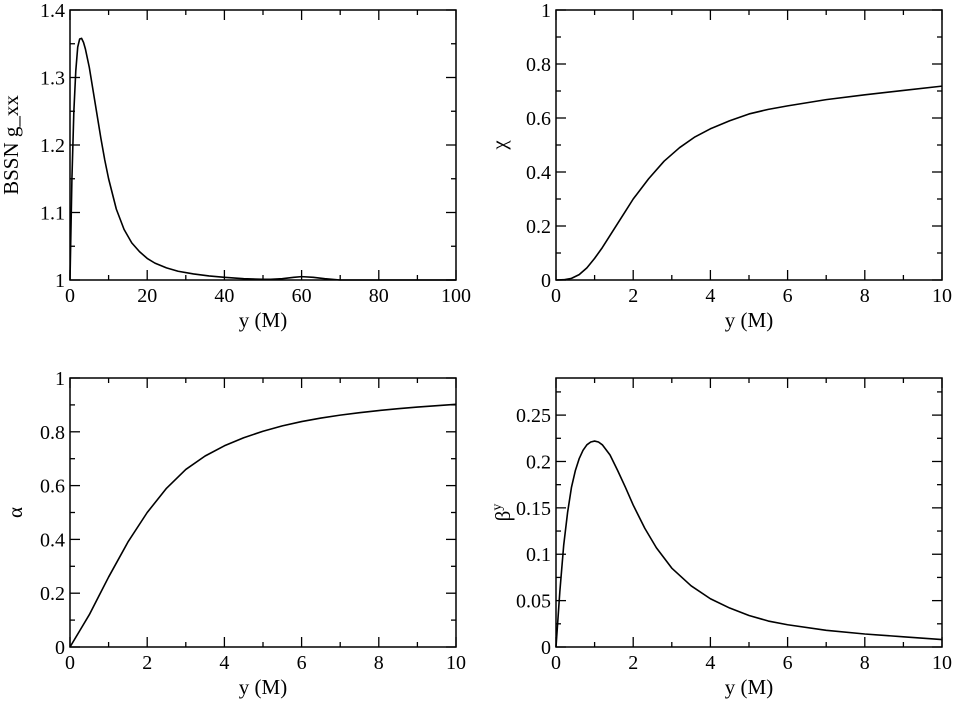 This screenshot has height=704, width=956. I want to click on chi-x-tick-label: 10, so click(942, 296).